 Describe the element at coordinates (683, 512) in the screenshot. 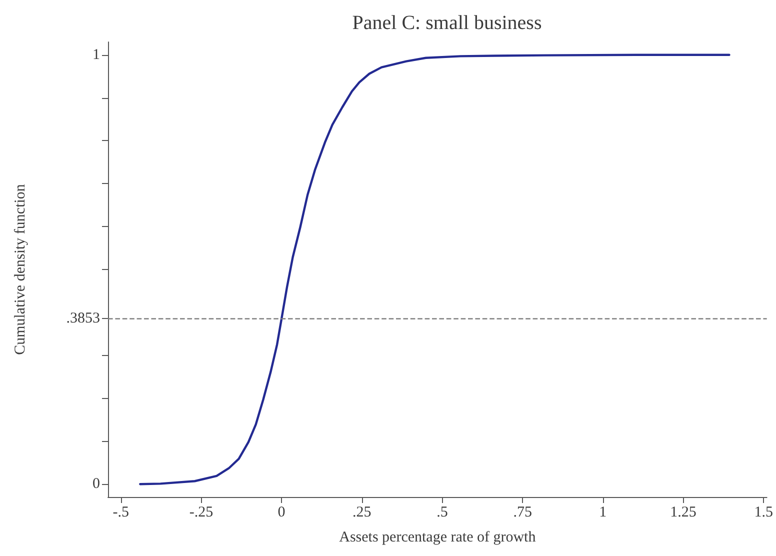

I see `x-tick-label: 1.25` at that location.